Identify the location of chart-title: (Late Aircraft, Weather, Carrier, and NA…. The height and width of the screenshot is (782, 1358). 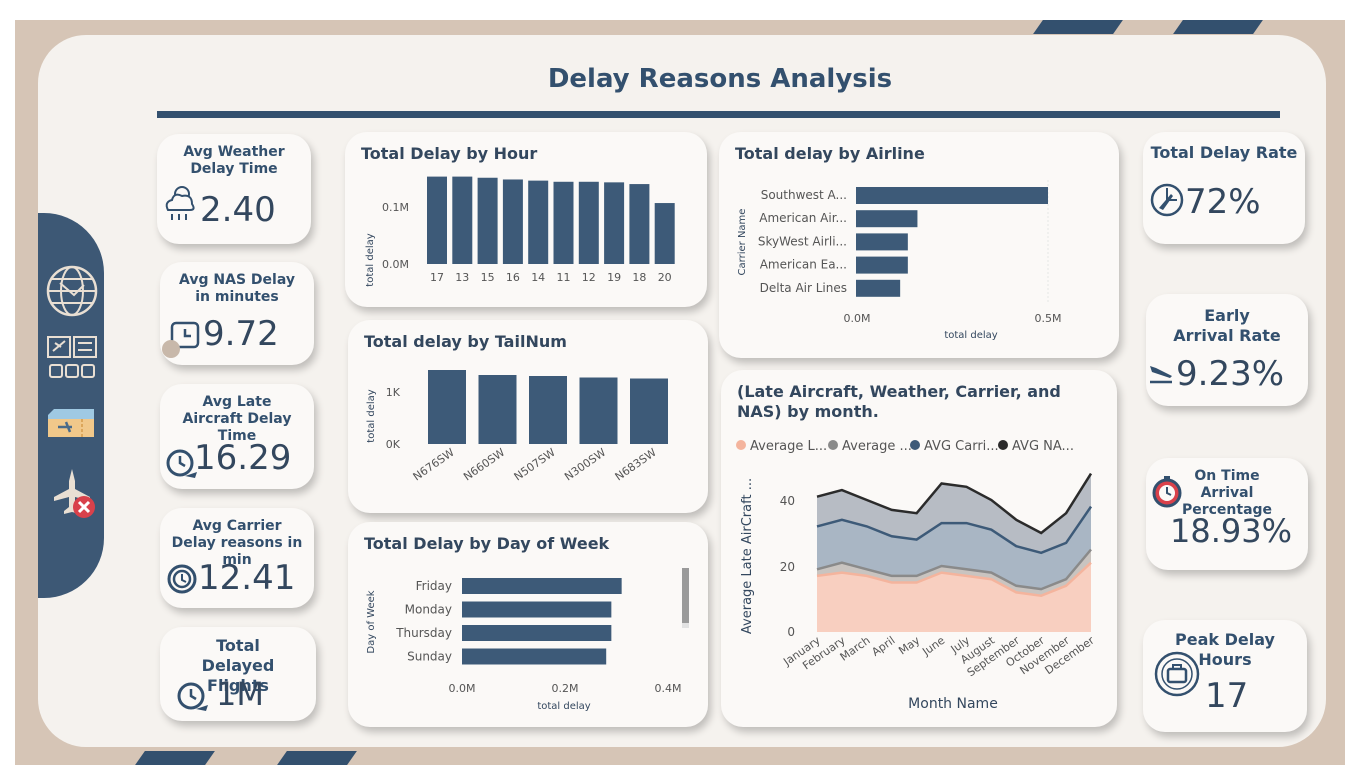
(899, 401).